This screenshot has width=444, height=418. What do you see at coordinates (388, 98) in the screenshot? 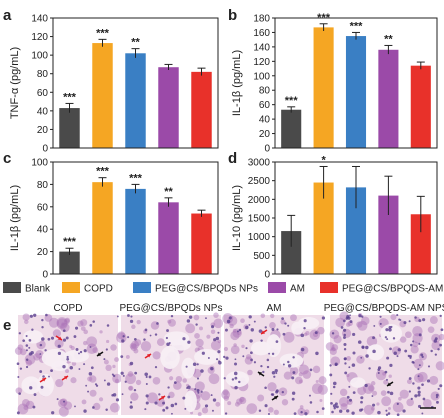
I see `bar-am` at bounding box center [388, 98].